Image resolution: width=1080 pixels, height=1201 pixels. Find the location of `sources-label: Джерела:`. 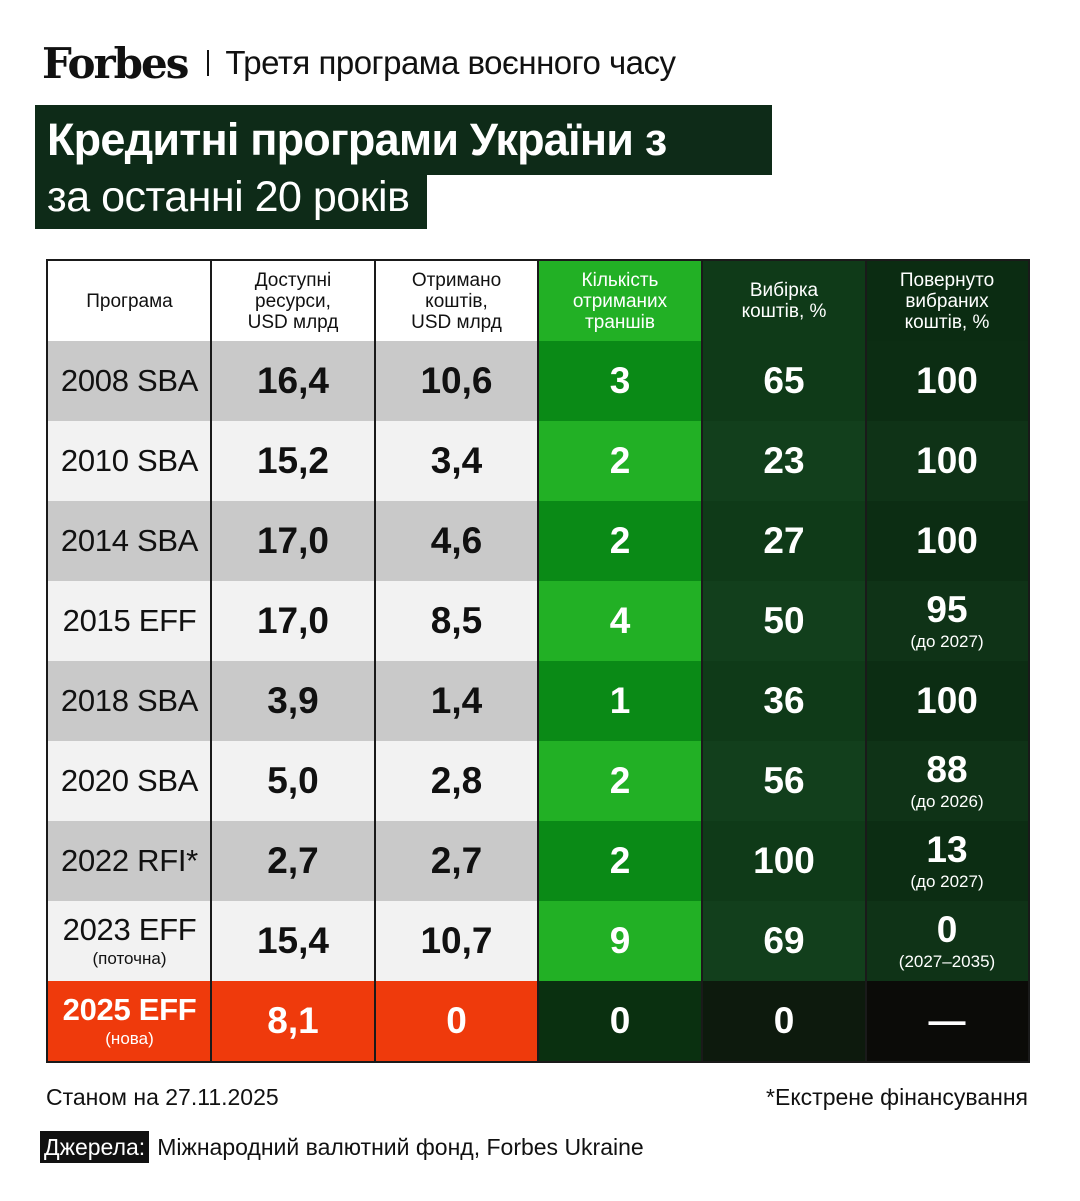

sources-label: Джерела: is located at coordinates (95, 1147).